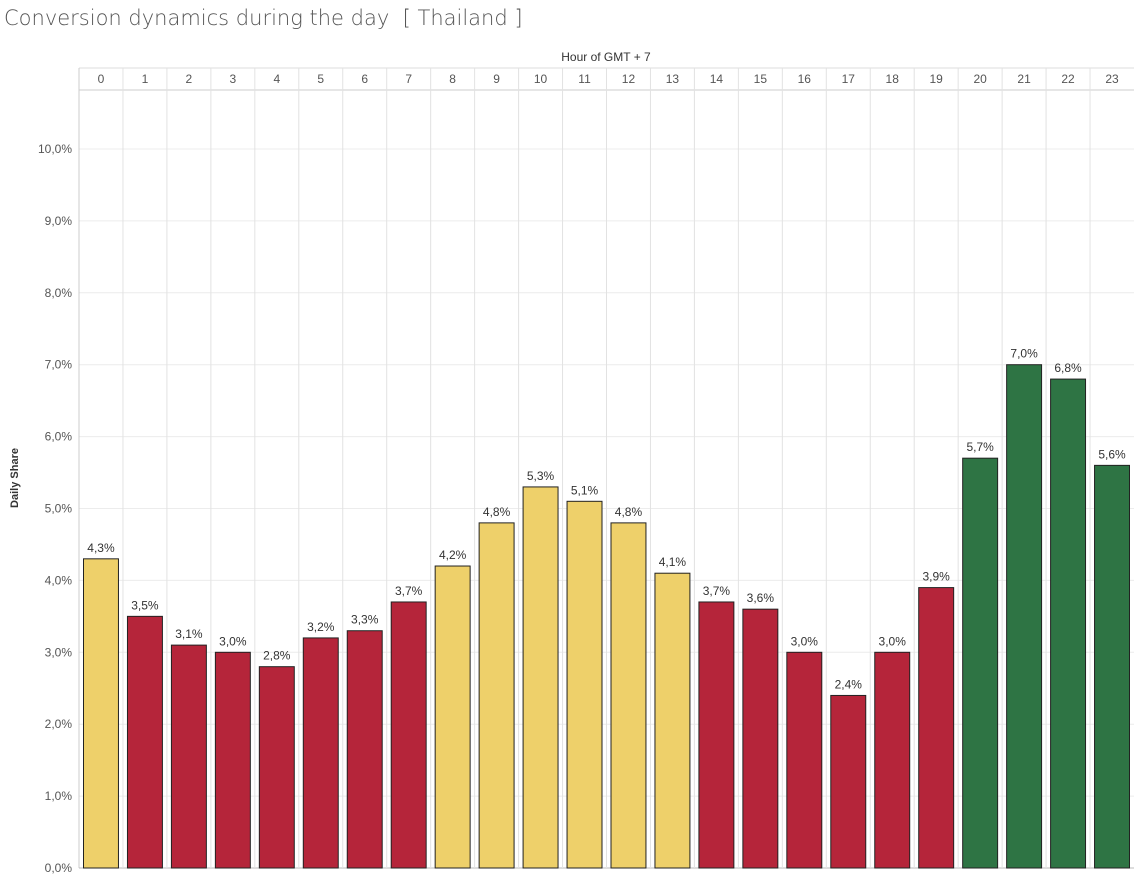 Image resolution: width=1134 pixels, height=874 pixels. What do you see at coordinates (1068, 368) in the screenshot?
I see `bar-value-label: 6,8%` at bounding box center [1068, 368].